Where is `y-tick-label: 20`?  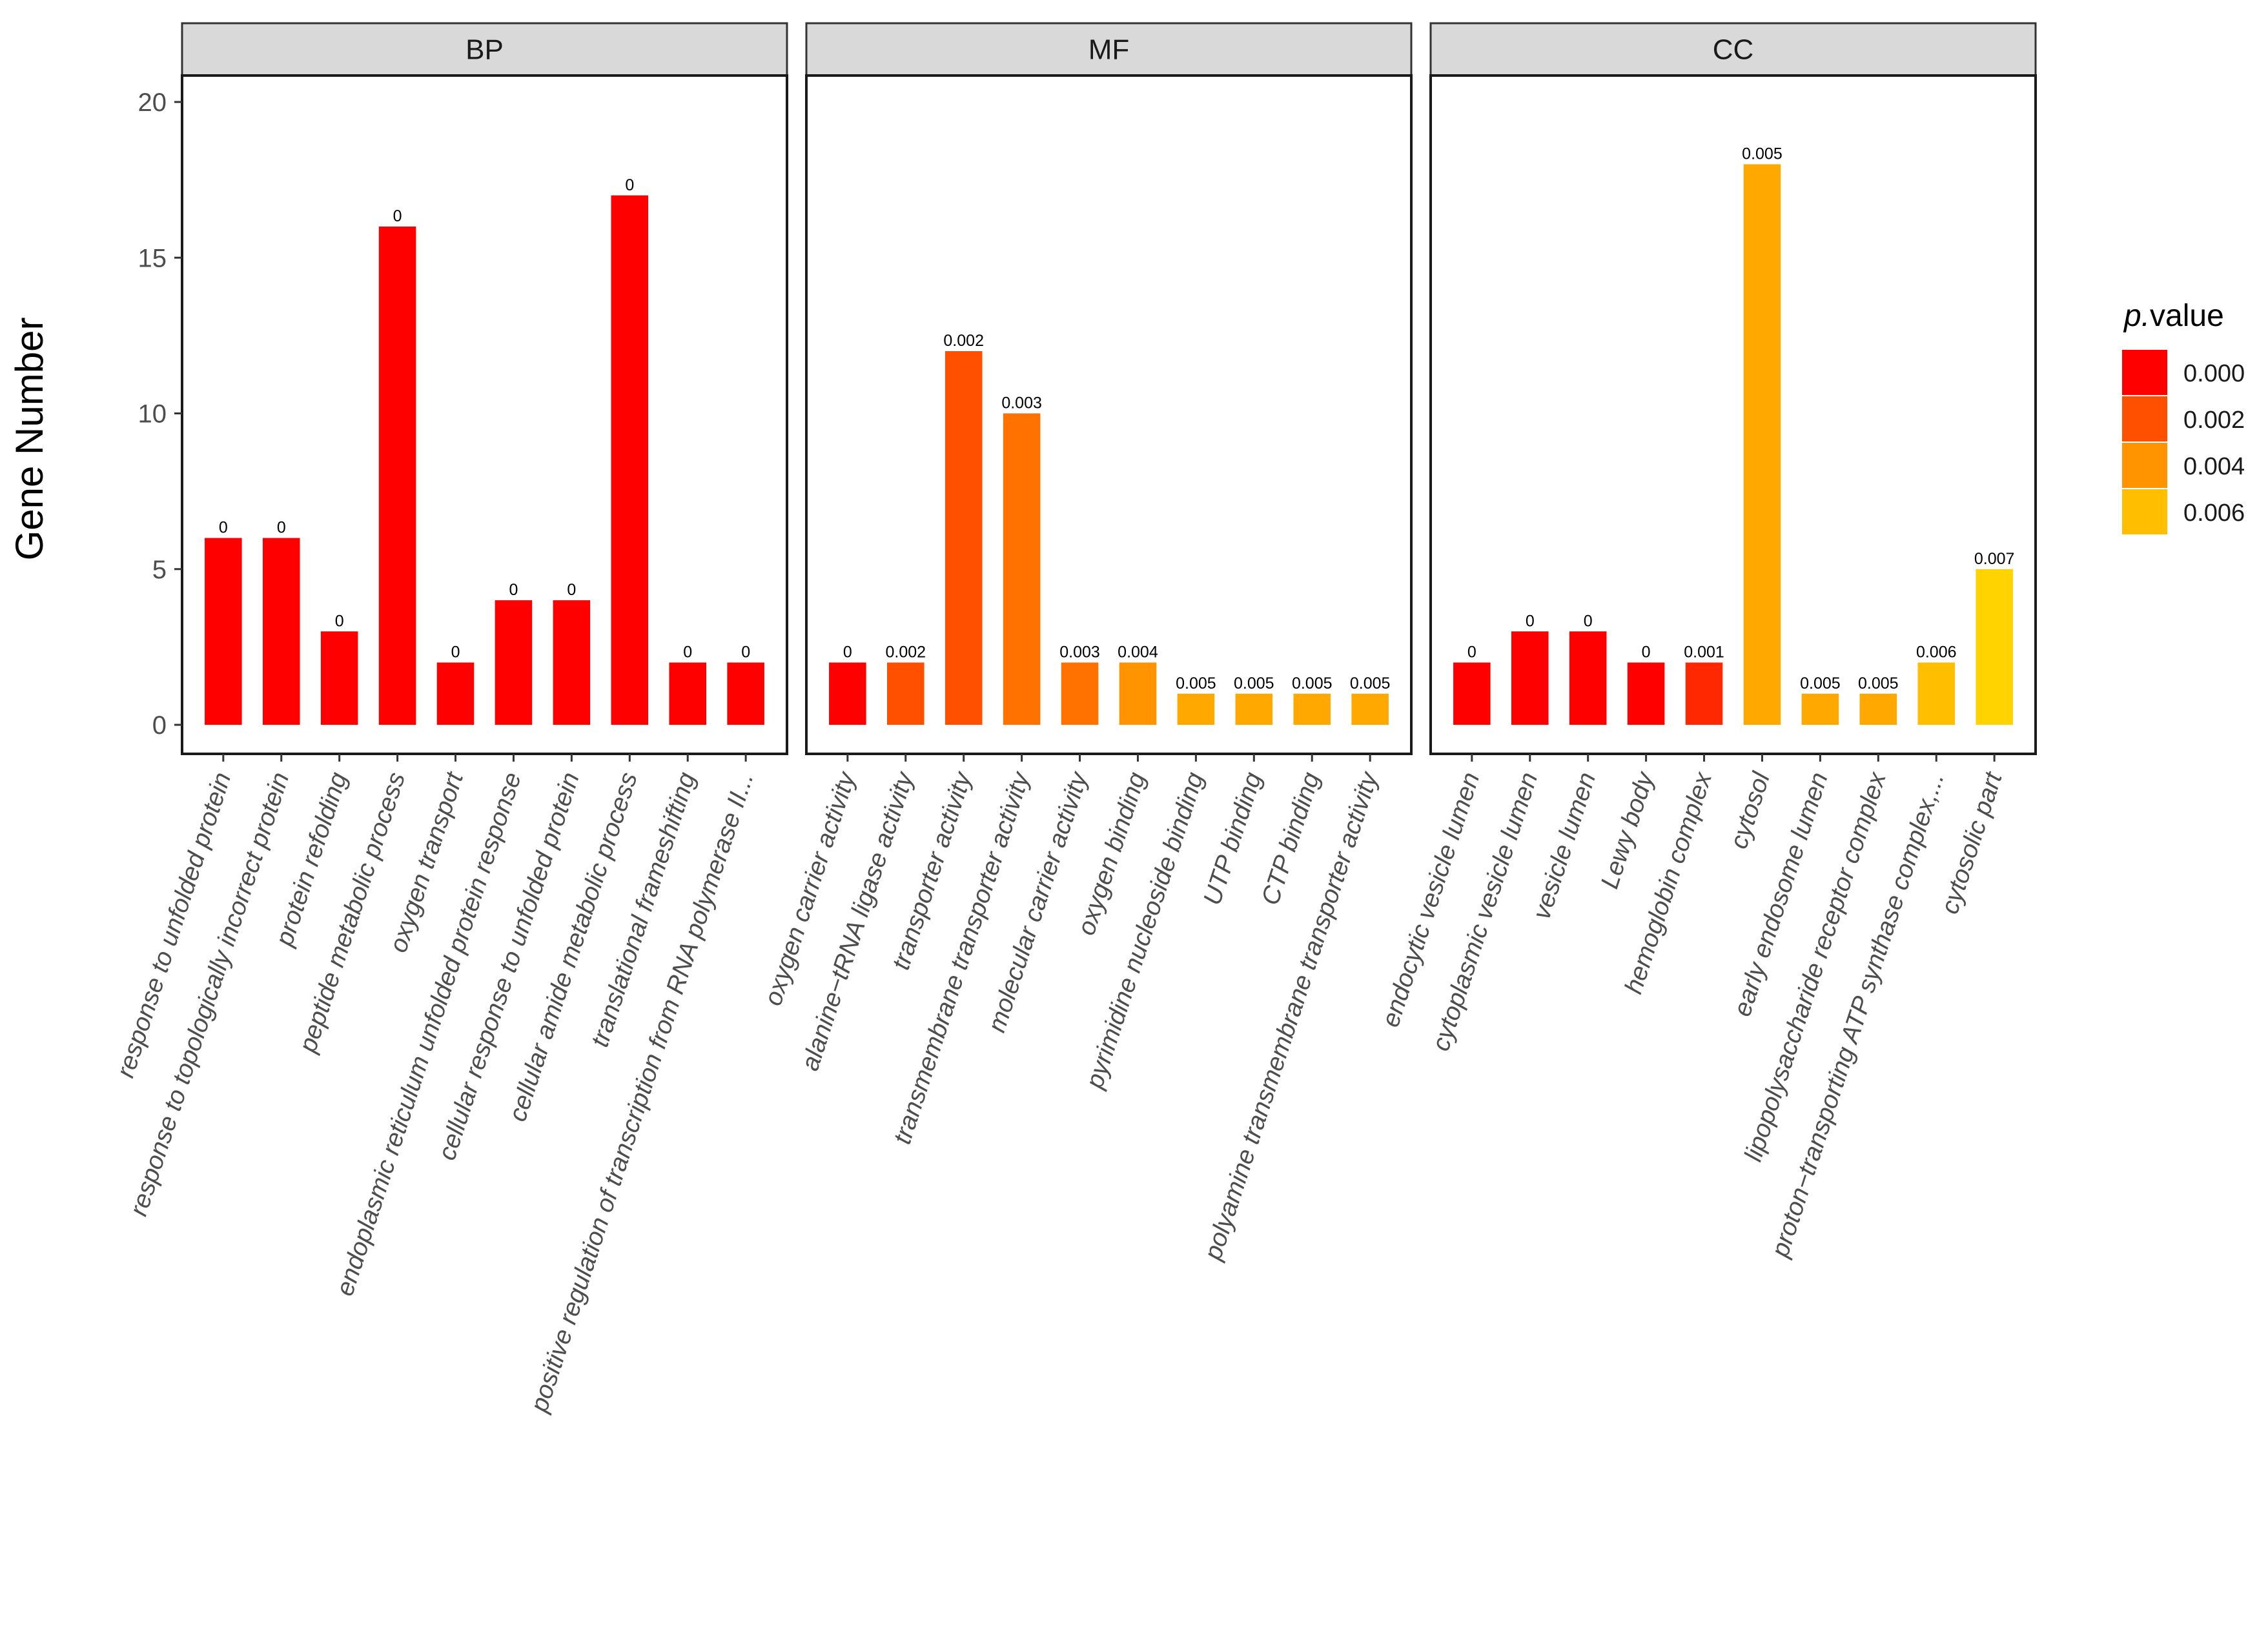 y-tick-label: 20 is located at coordinates (152, 102).